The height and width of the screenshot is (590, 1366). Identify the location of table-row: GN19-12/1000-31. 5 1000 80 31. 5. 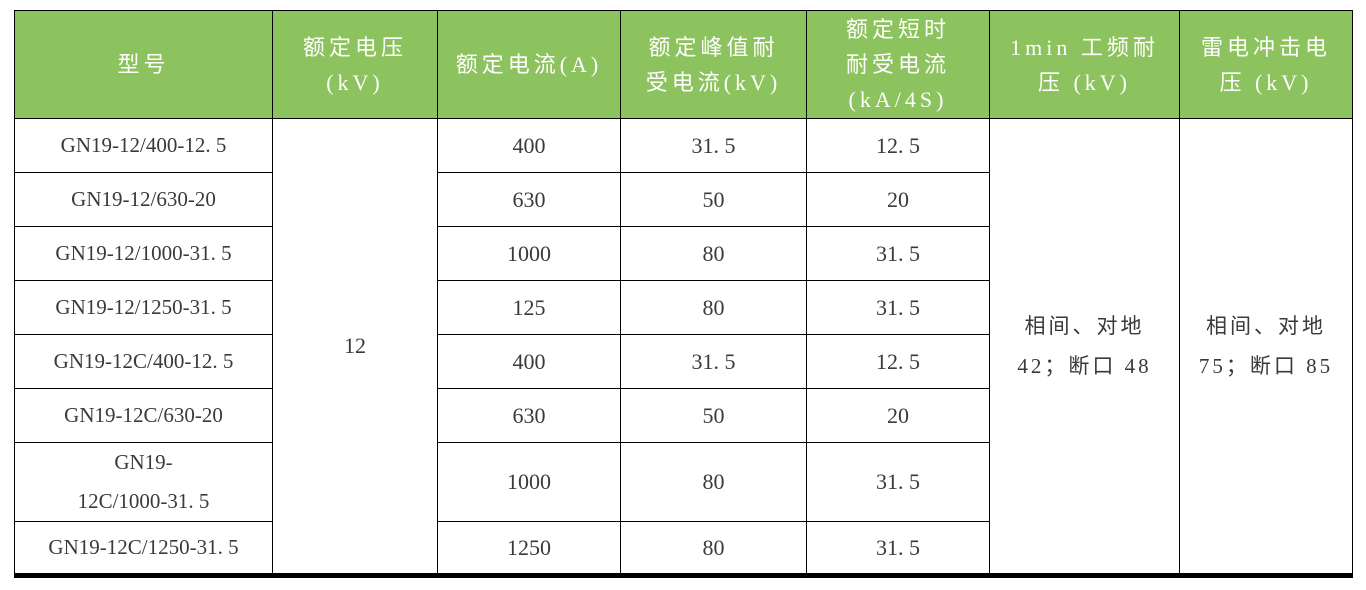
(683, 253).